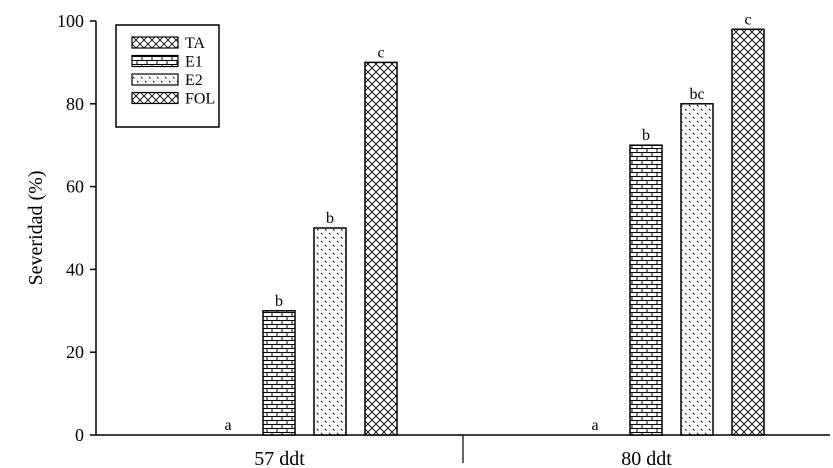 The image size is (833, 468). I want to click on y-tick-label: 0, so click(79, 435).